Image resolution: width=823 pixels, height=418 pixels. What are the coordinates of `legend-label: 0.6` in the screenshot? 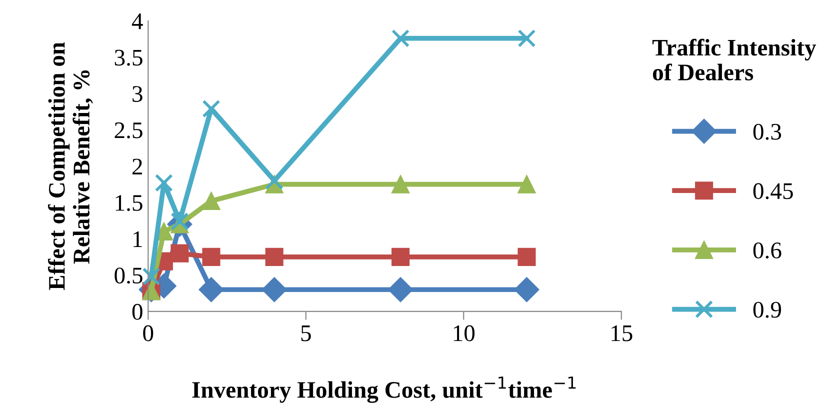 It's located at (767, 250).